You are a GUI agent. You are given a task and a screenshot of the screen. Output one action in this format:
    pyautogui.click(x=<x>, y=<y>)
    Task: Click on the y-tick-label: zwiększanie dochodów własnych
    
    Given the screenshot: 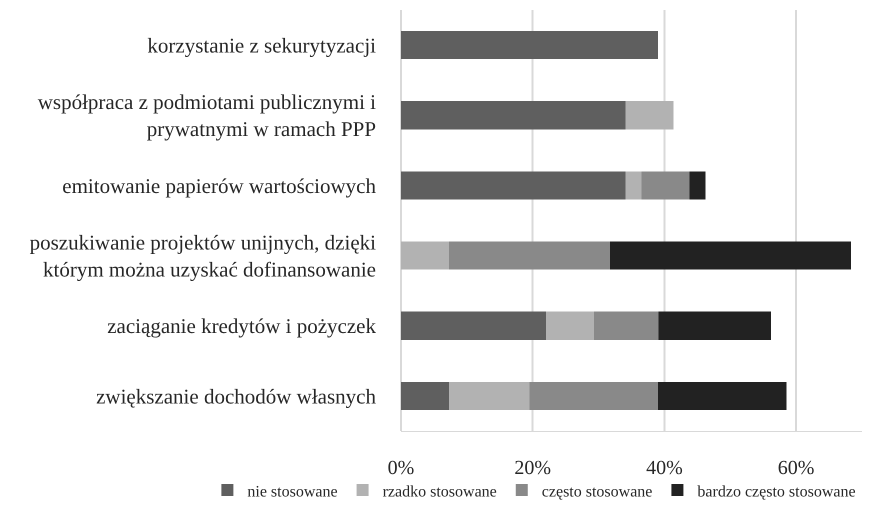 What is the action you would take?
    pyautogui.click(x=236, y=396)
    